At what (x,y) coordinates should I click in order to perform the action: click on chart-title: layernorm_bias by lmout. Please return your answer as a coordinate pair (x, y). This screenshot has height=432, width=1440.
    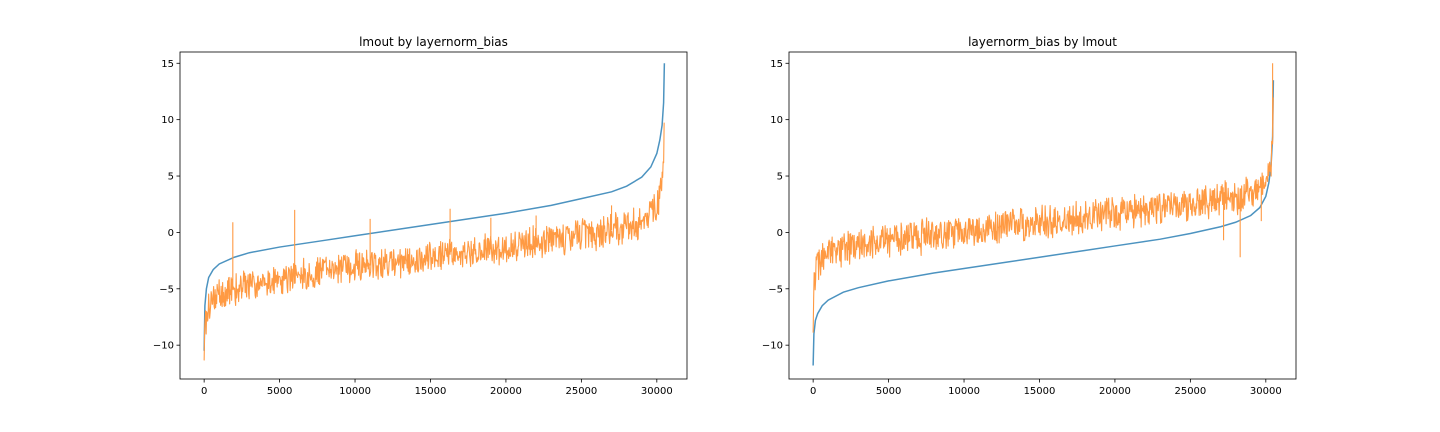
    Looking at the image, I should click on (1042, 42).